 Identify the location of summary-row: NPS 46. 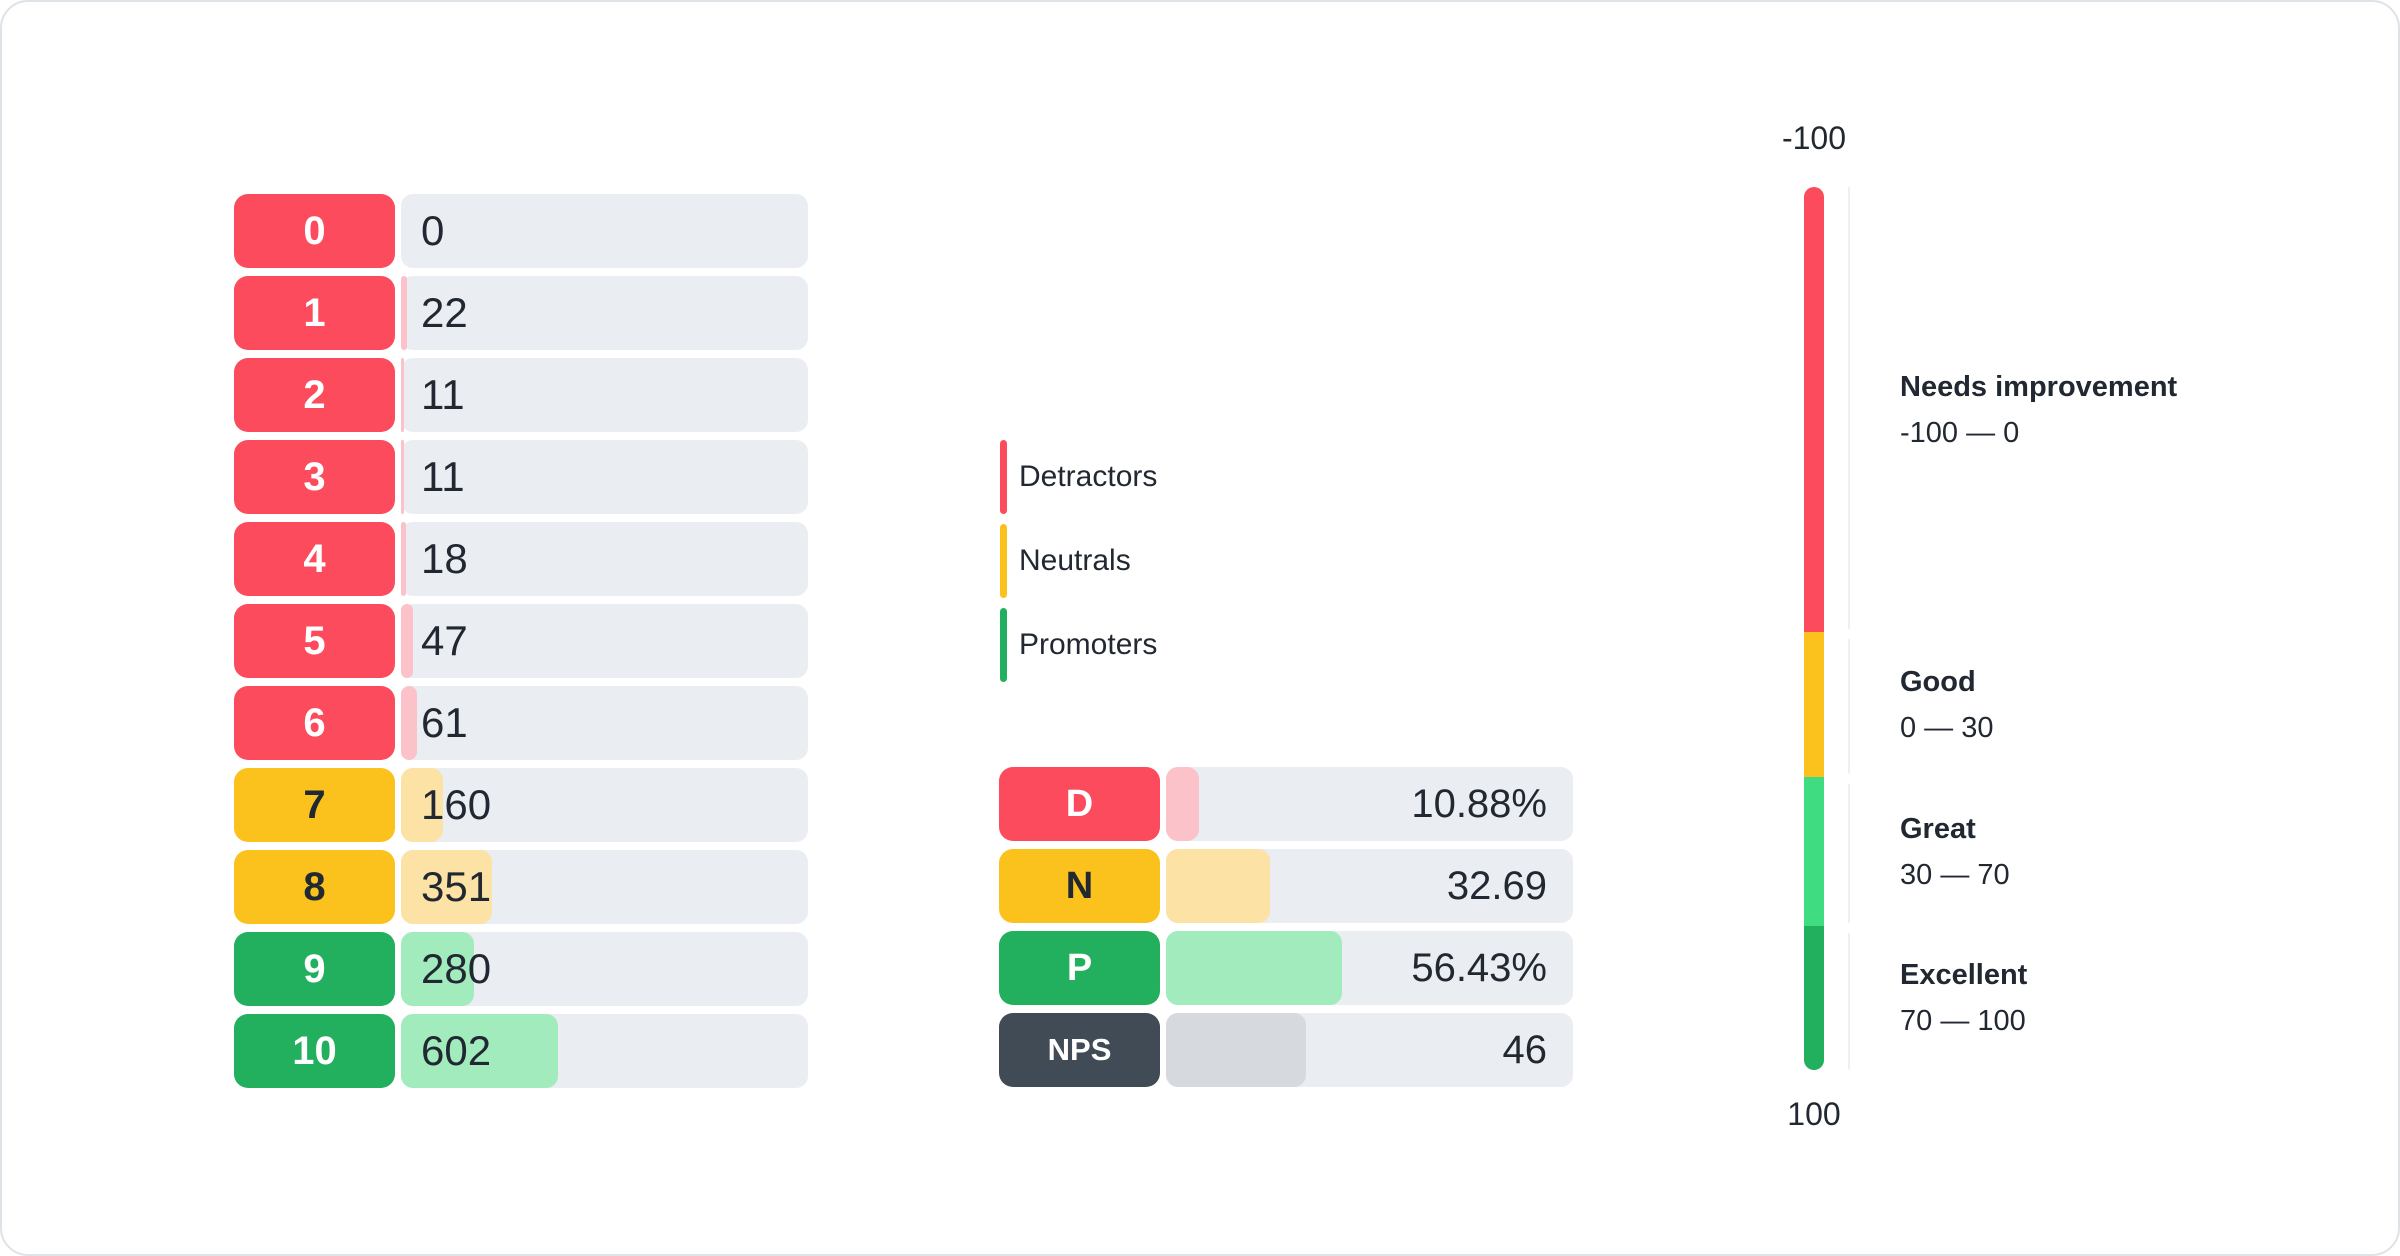
(1286, 1050).